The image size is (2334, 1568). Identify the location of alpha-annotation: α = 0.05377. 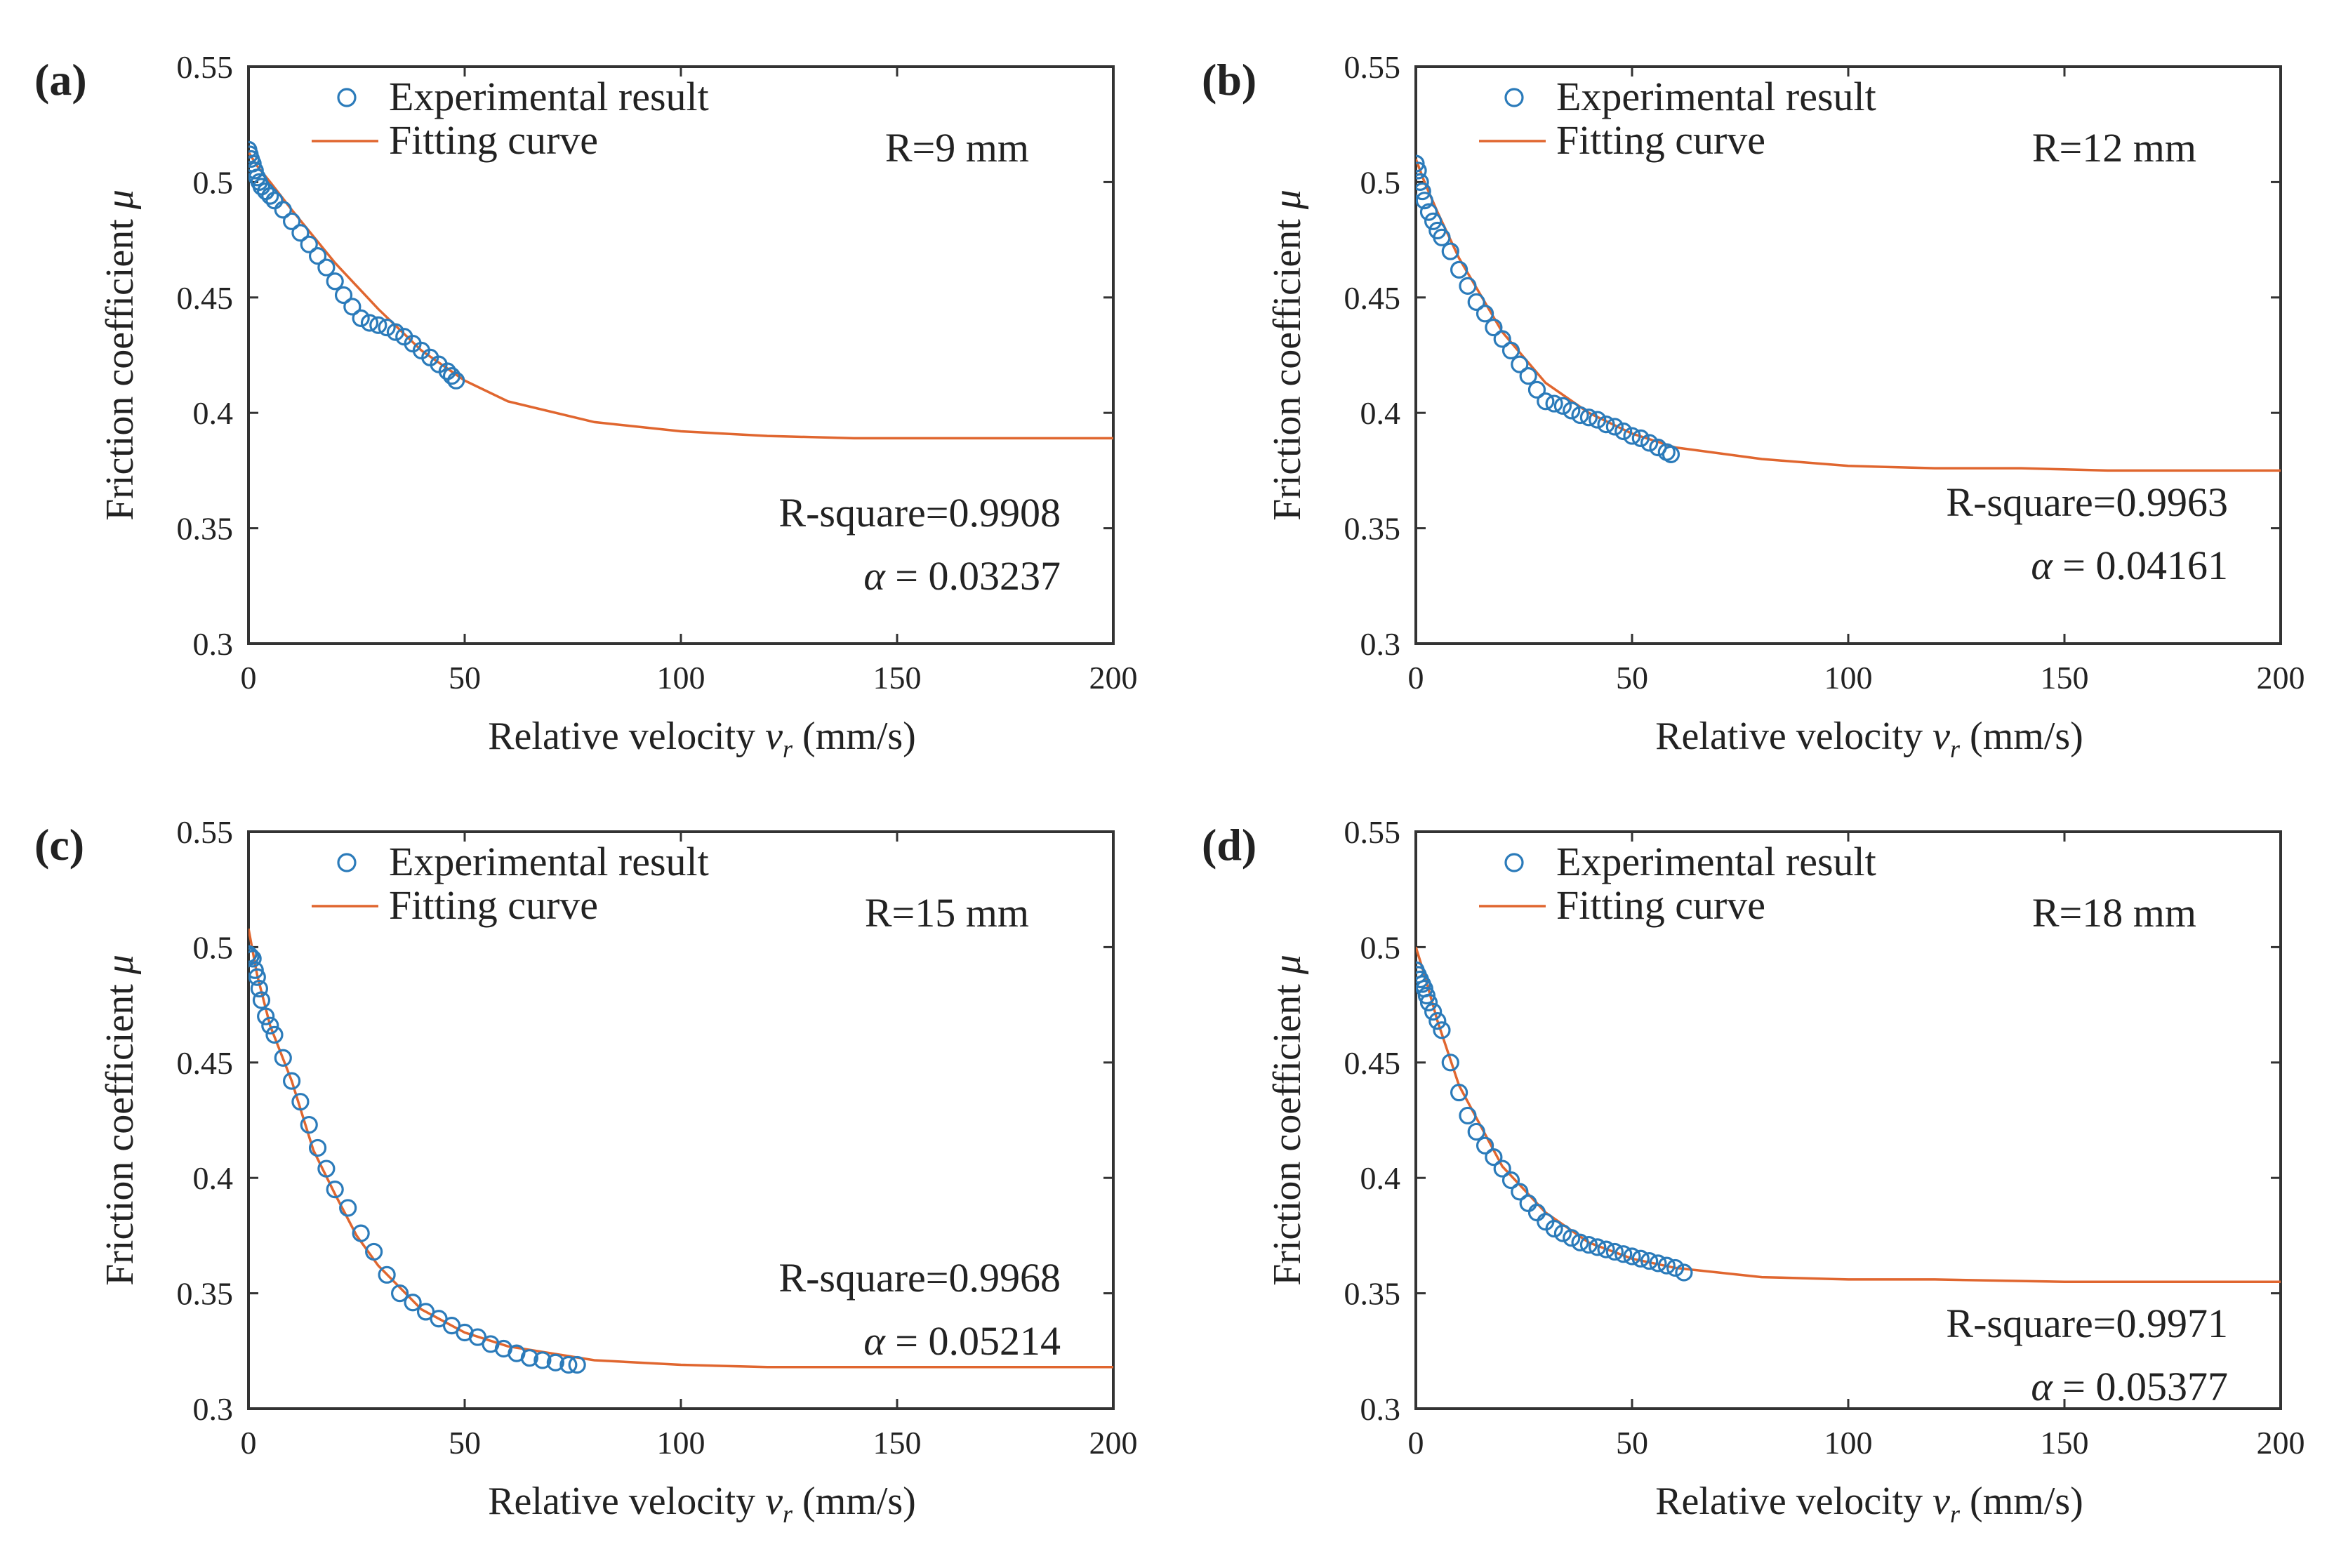
(2129, 1386).